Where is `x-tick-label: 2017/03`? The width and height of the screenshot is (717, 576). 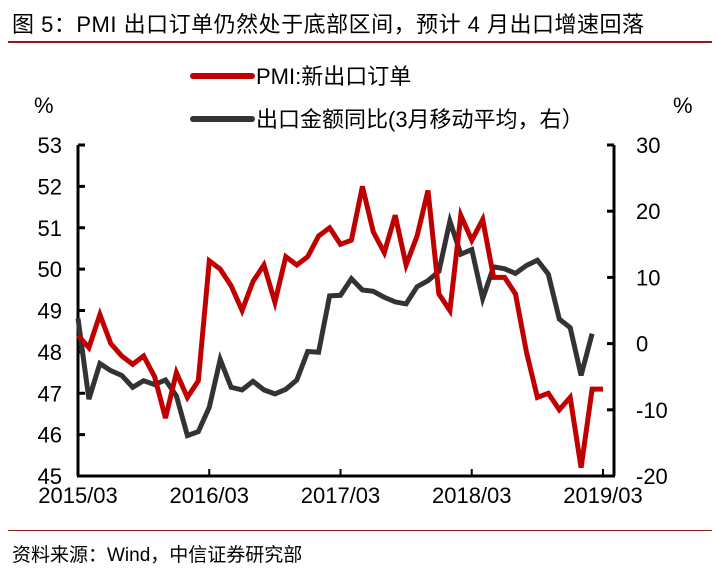 x-tick-label: 2017/03 is located at coordinates (341, 495).